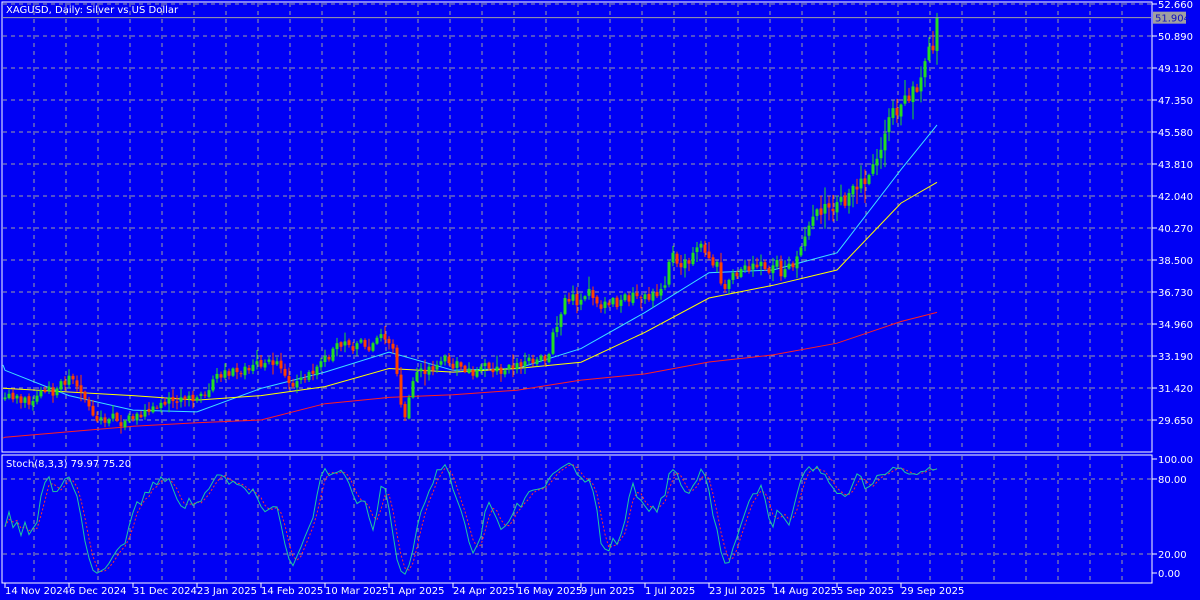  What do you see at coordinates (1172, 480) in the screenshot?
I see `stoch-tick-label: 80.00` at bounding box center [1172, 480].